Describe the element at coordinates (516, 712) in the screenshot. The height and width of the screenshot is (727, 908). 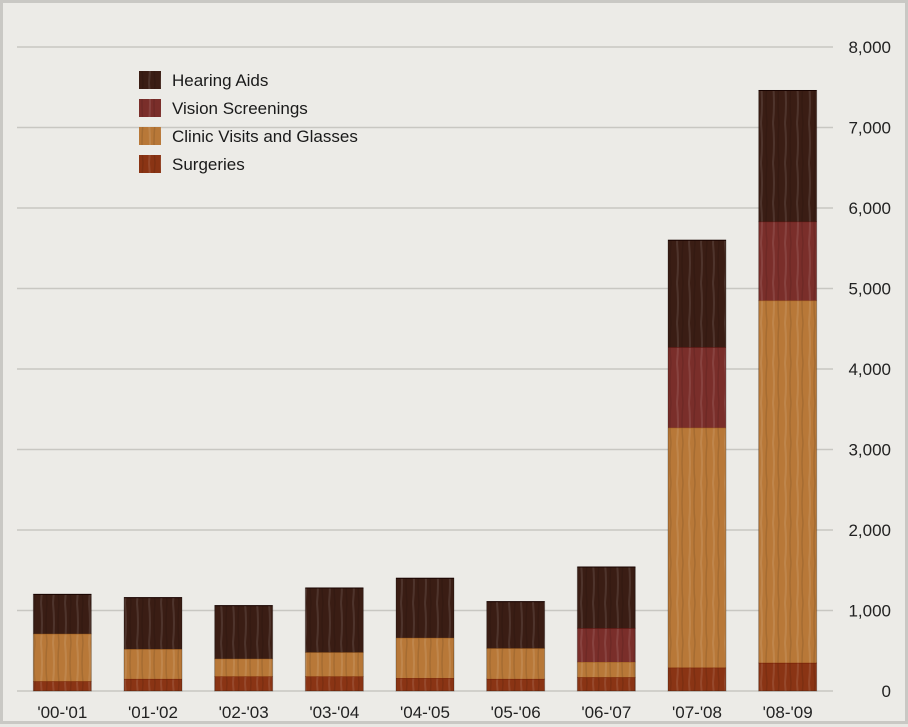
I see `x-tick-label: '05-'06` at that location.